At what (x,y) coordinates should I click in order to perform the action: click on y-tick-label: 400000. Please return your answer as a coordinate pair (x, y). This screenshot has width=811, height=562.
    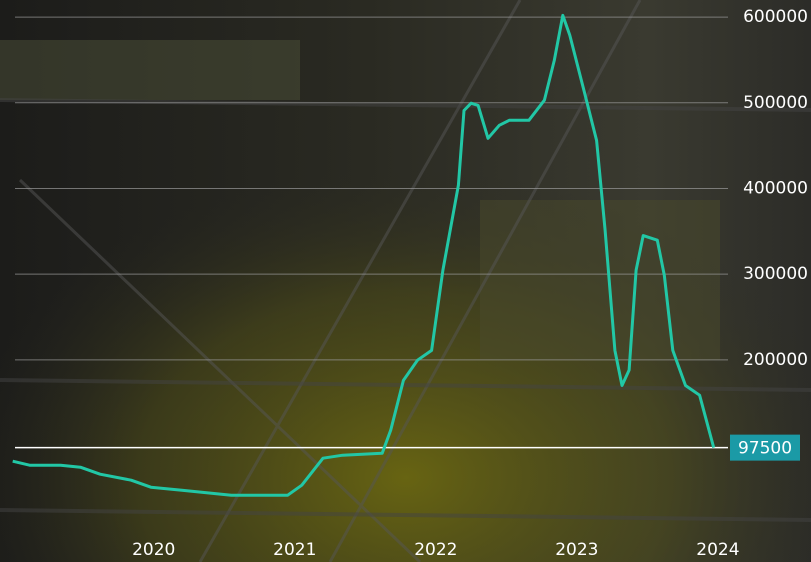
    Looking at the image, I should click on (775, 188).